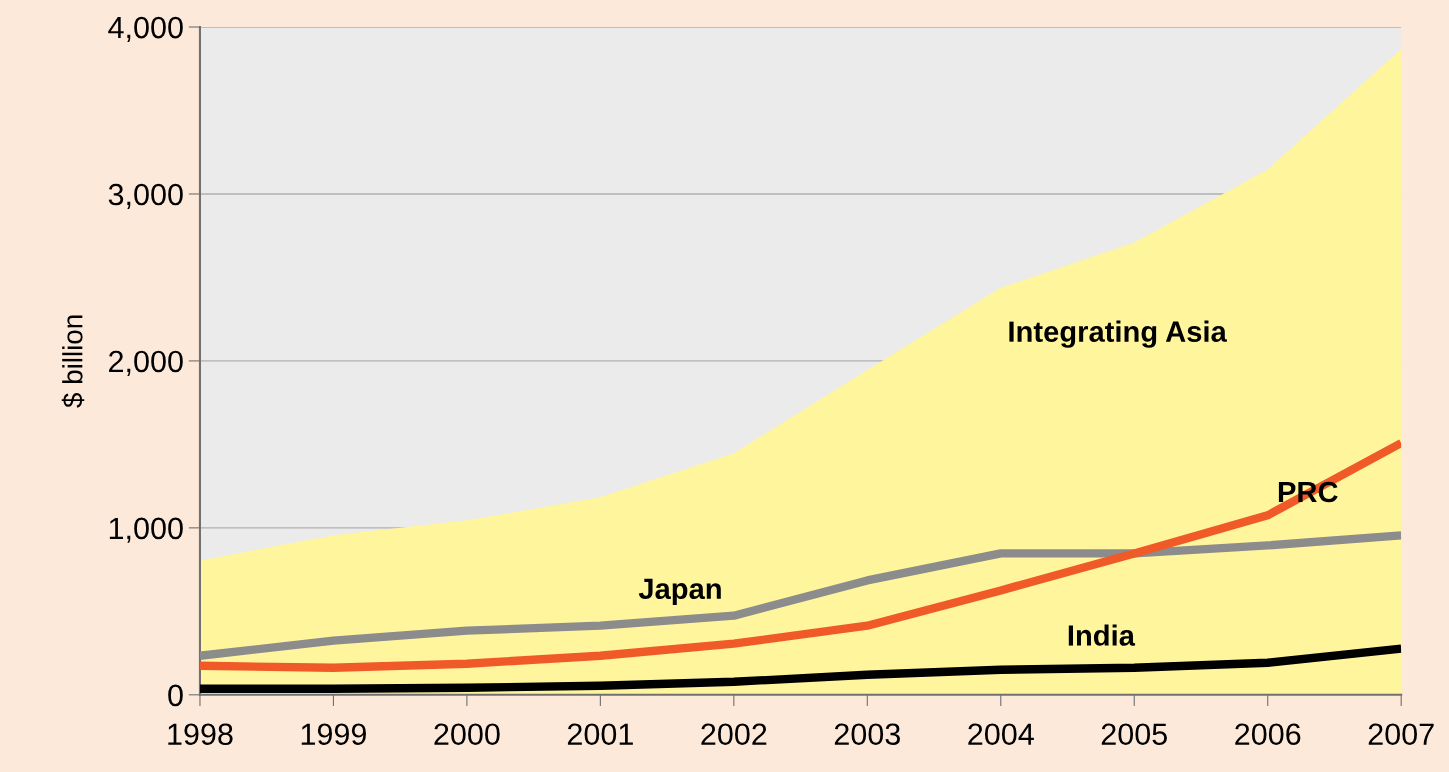 The width and height of the screenshot is (1449, 772). I want to click on y-tick-label: 0, so click(175, 695).